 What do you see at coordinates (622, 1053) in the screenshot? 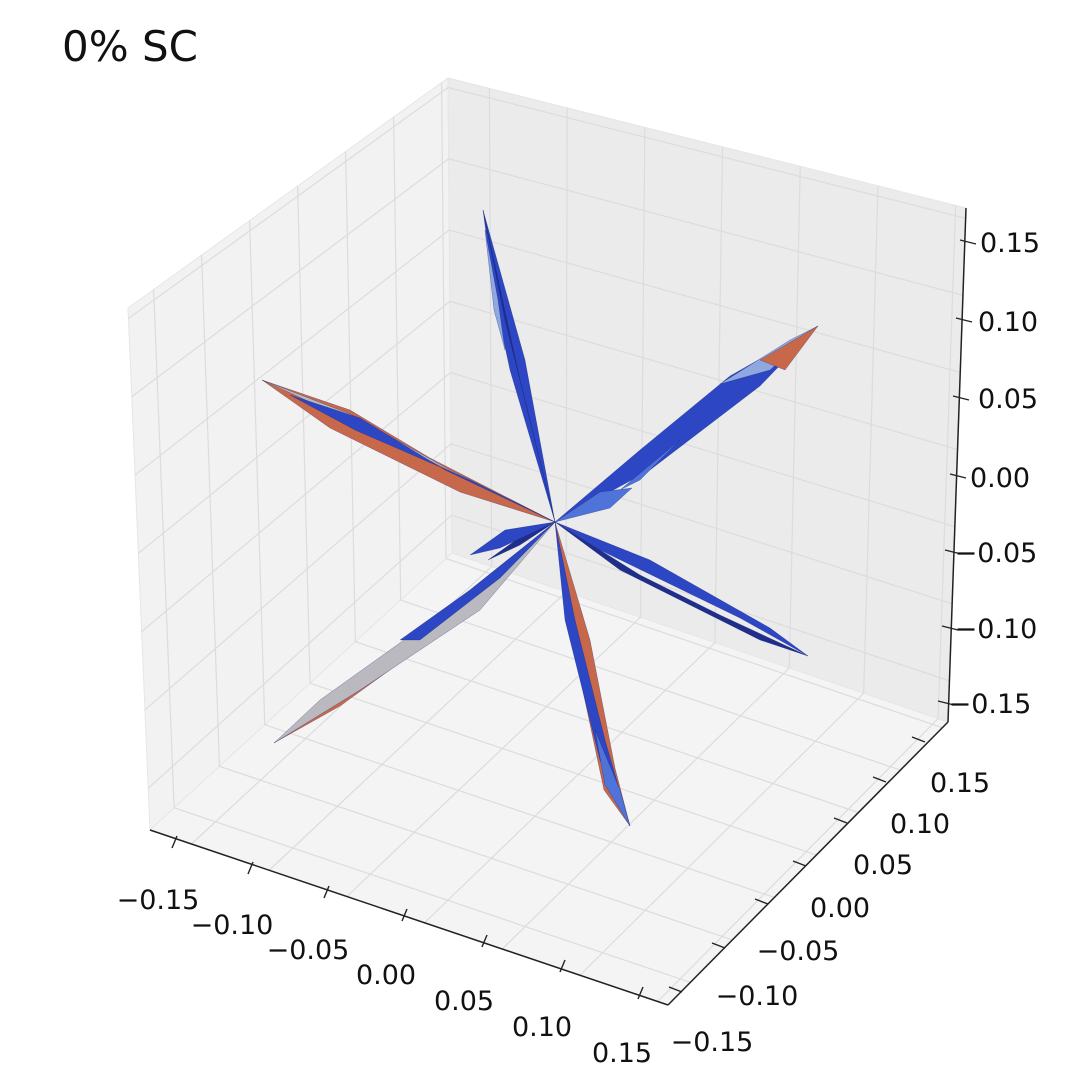
I see `x-tick-label: 0.15` at bounding box center [622, 1053].